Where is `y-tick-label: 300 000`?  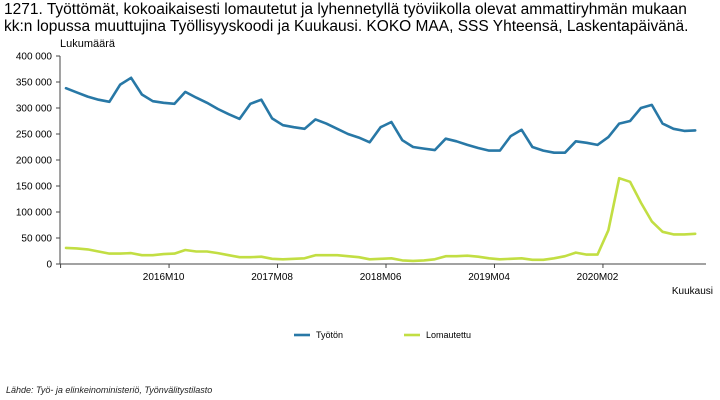 y-tick-label: 300 000 is located at coordinates (34, 109).